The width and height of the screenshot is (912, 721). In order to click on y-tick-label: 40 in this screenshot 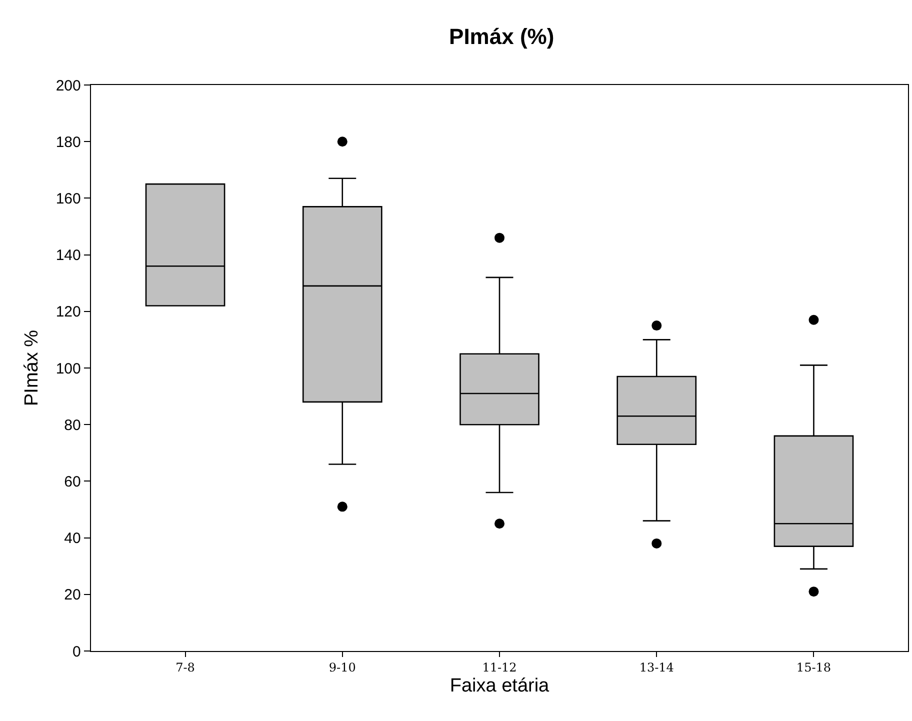, I will do `click(72, 539)`.